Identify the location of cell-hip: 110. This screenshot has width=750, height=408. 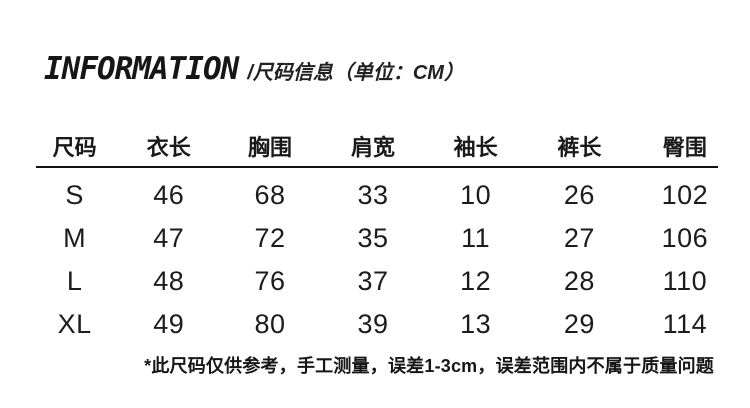
(685, 281).